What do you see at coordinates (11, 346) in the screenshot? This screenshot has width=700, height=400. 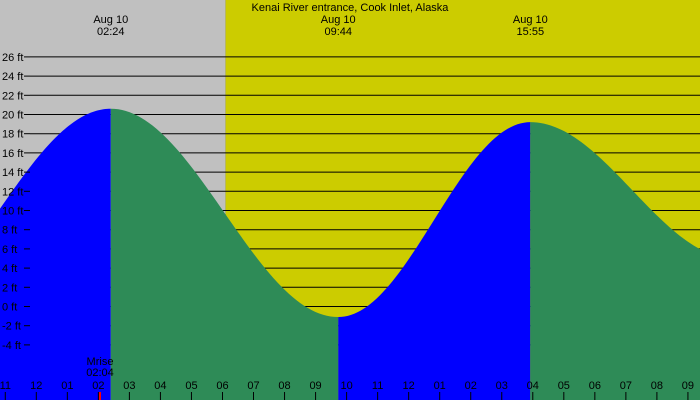 I see `y-tick-label: -4 ft` at bounding box center [11, 346].